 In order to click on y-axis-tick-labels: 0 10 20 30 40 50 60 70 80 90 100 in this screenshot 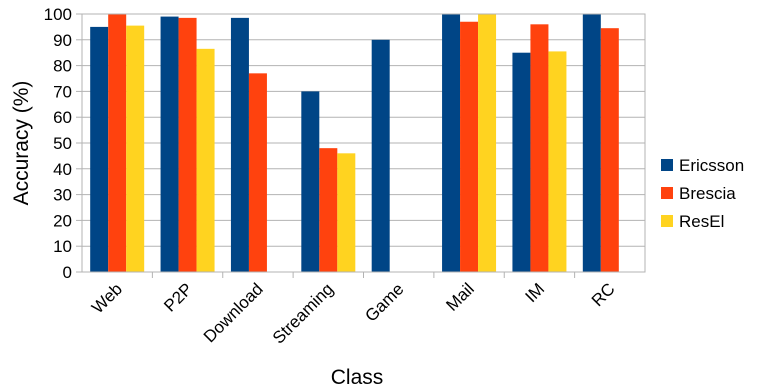, I will do `click(58, 143)`.